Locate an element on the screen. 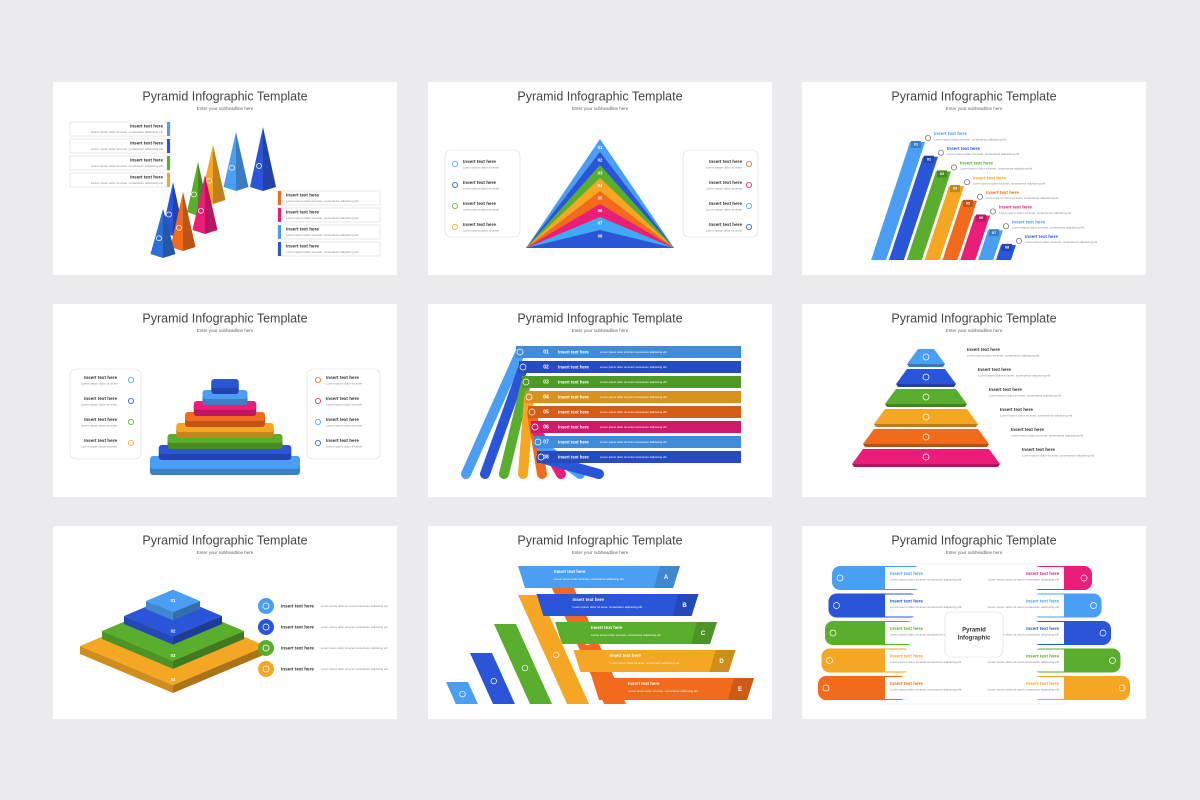 This screenshot has height=800, width=1200. center-label: Pyramid is located at coordinates (974, 631).